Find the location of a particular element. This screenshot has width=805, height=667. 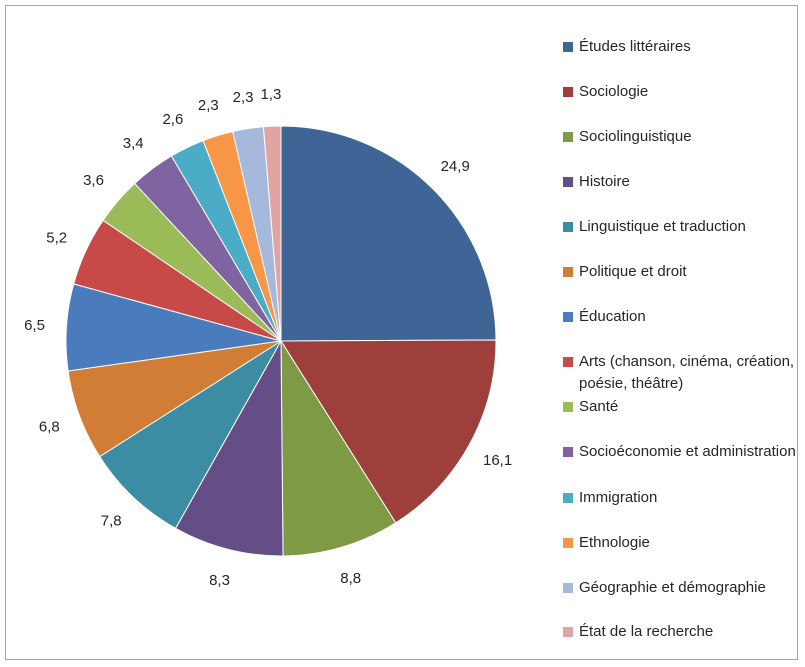

slice-value-label: 1,3 is located at coordinates (270, 94).